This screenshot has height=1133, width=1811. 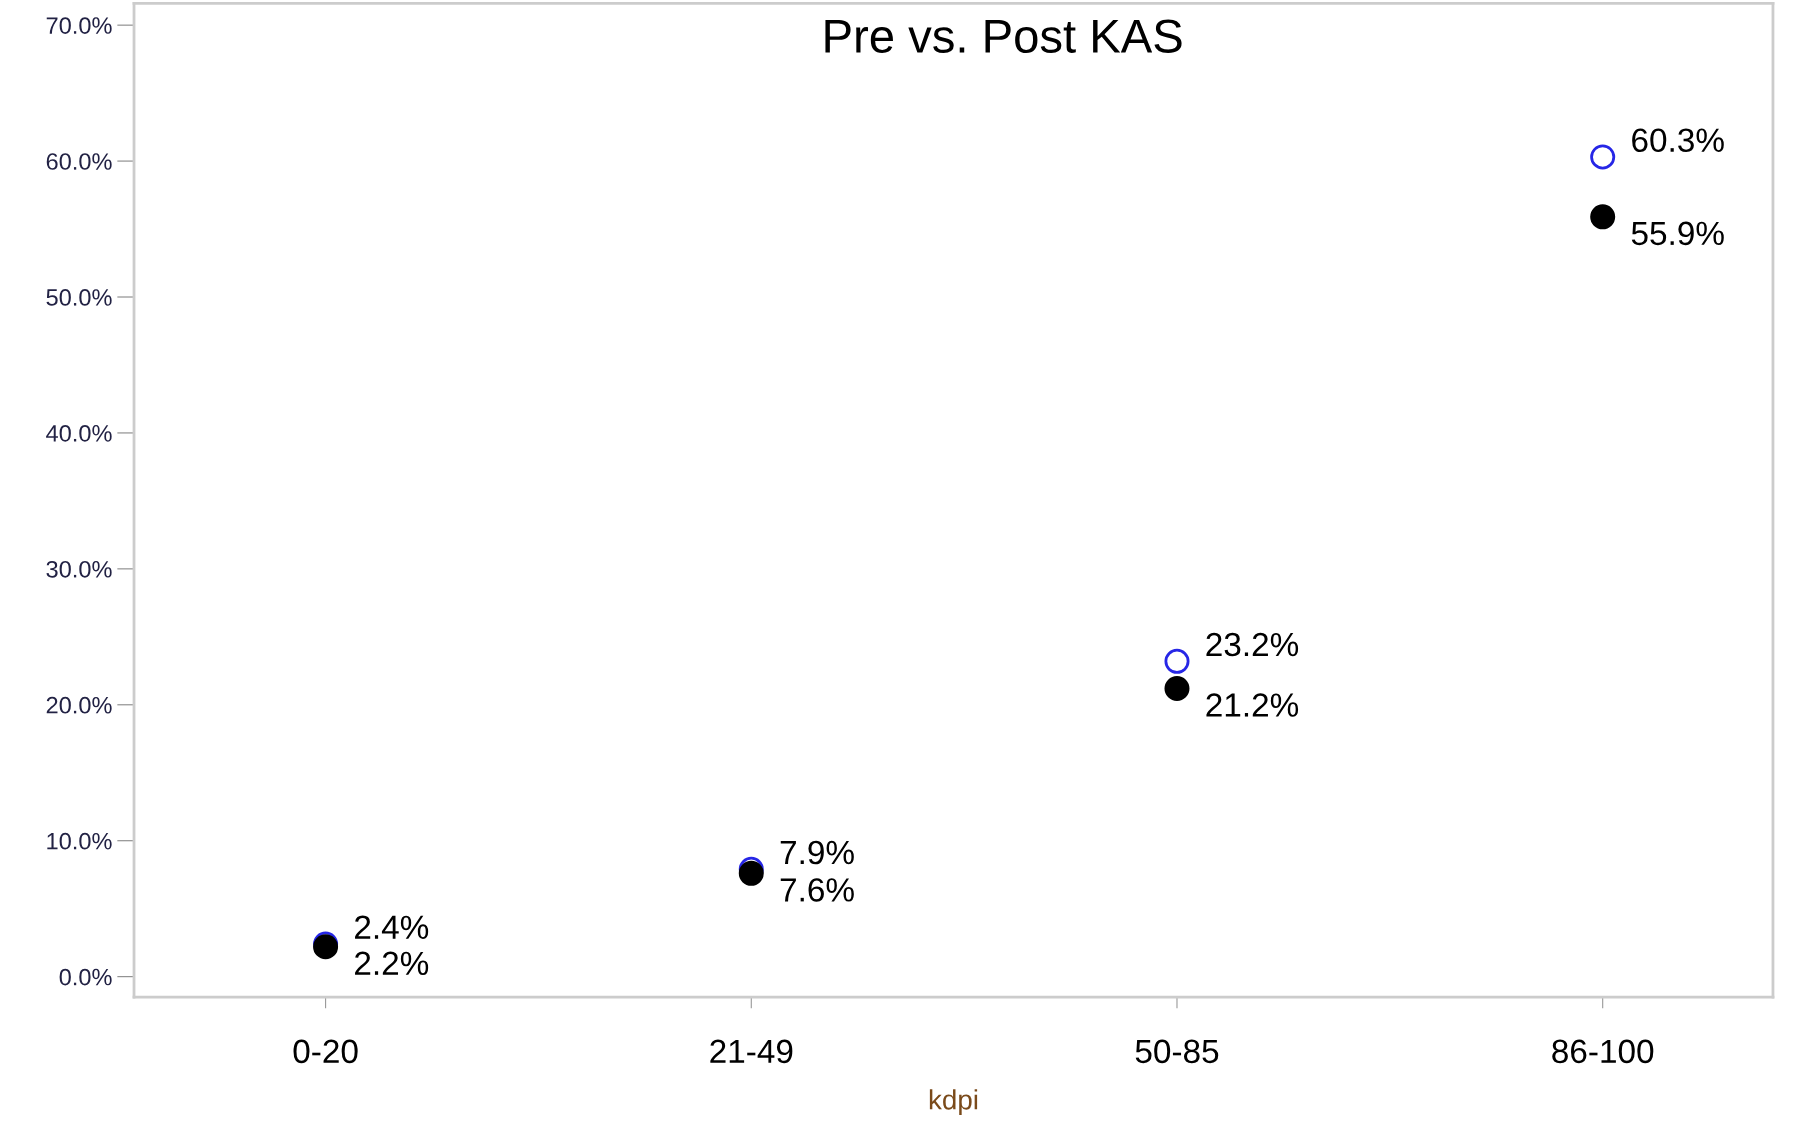 I want to click on y-tick-label: 60.0%, so click(x=79, y=161).